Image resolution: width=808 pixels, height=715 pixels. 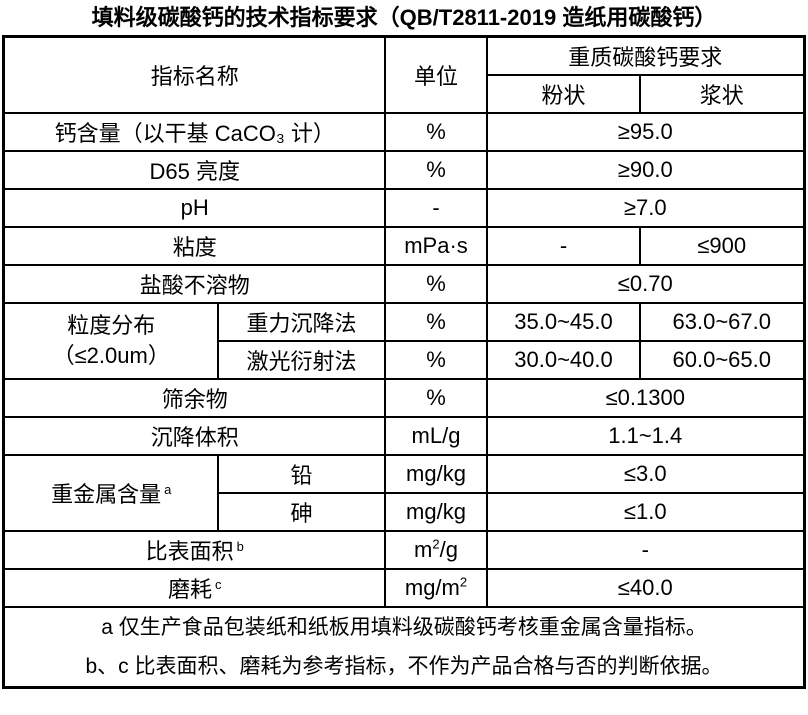 I want to click on row-ph: pH - ≥7.0, so click(x=404, y=208).